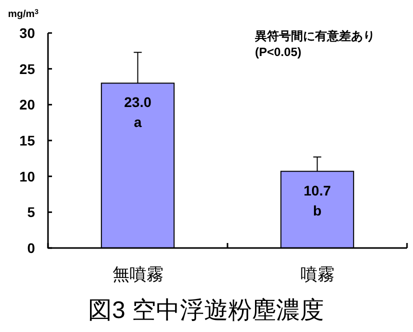 Image resolution: width=413 pixels, height=332 pixels. I want to click on y-tick-label: 15, so click(27, 140).